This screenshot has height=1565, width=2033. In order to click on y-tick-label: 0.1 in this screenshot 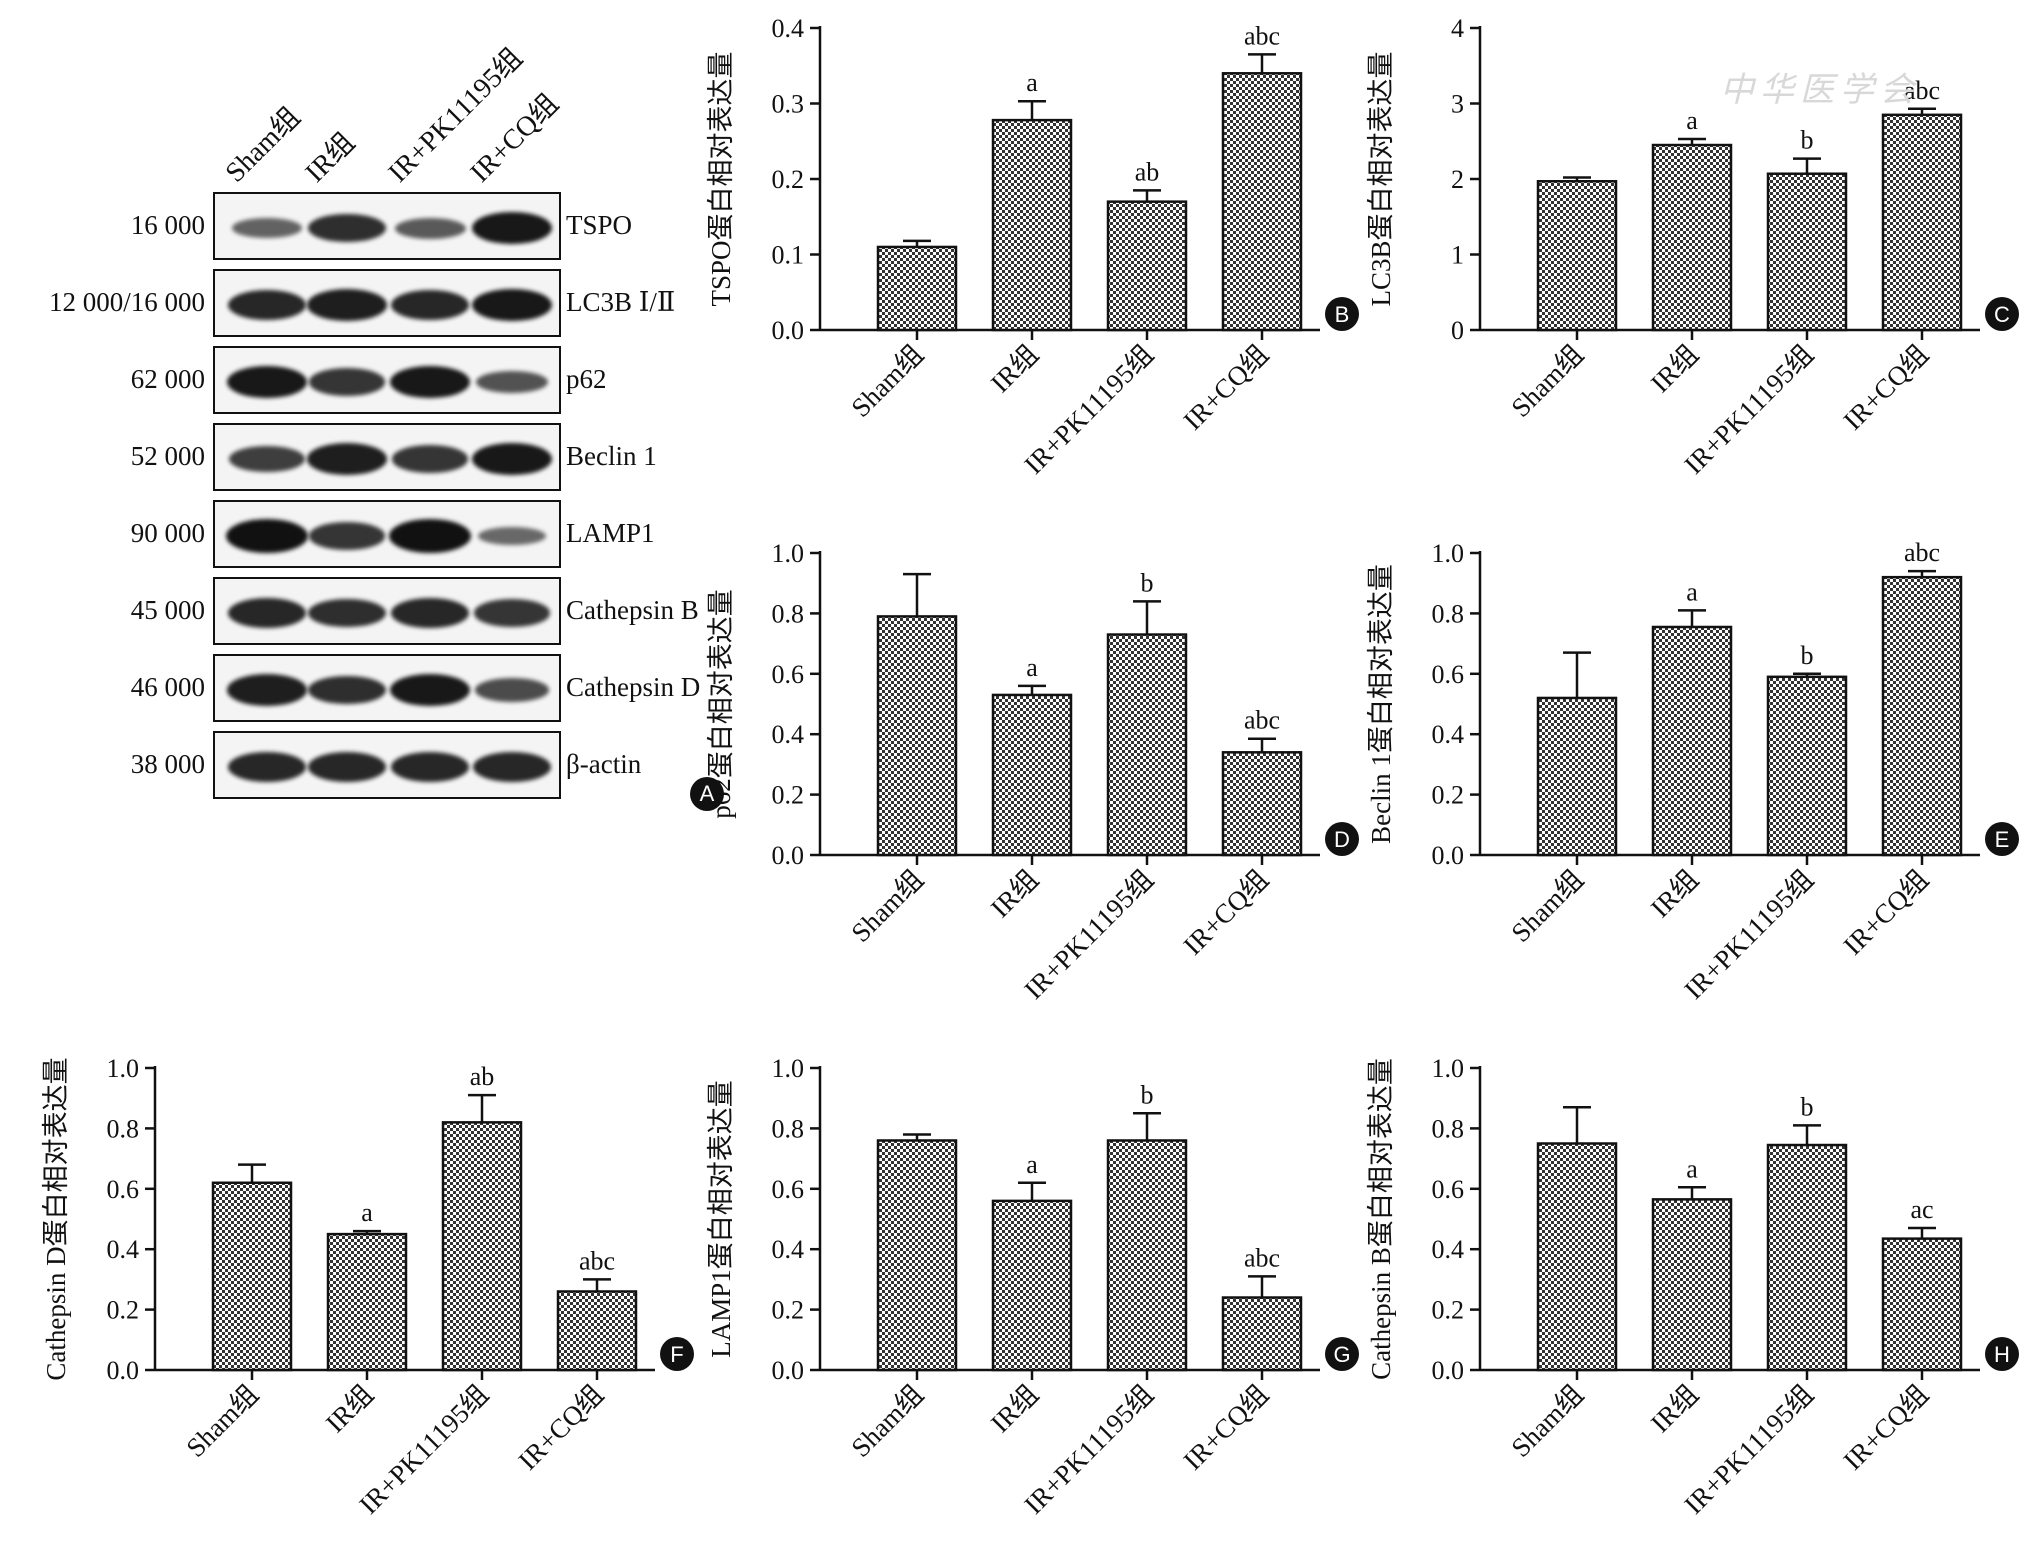, I will do `click(788, 255)`.